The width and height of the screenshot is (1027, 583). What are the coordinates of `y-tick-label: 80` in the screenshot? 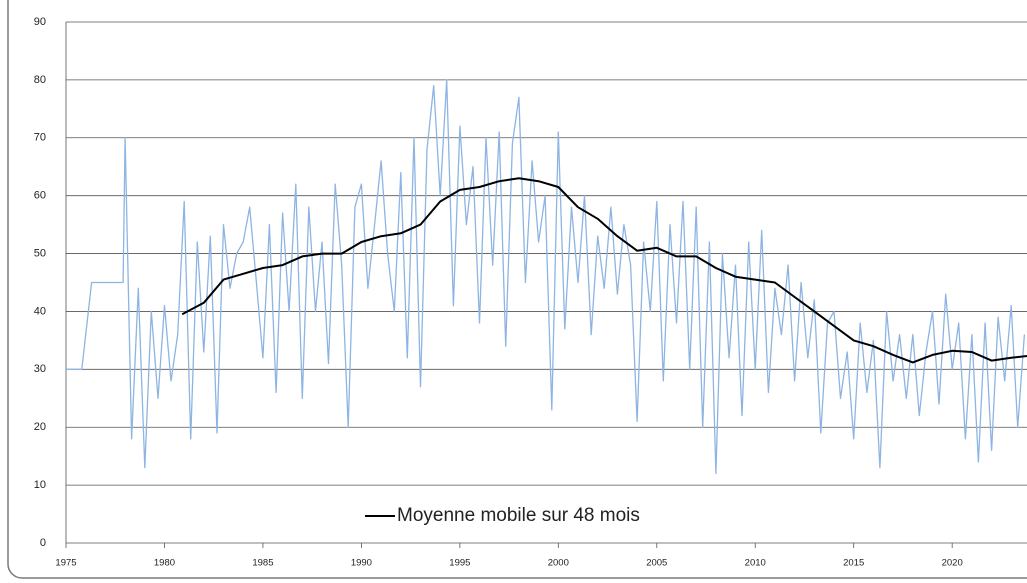 It's located at (40, 80).